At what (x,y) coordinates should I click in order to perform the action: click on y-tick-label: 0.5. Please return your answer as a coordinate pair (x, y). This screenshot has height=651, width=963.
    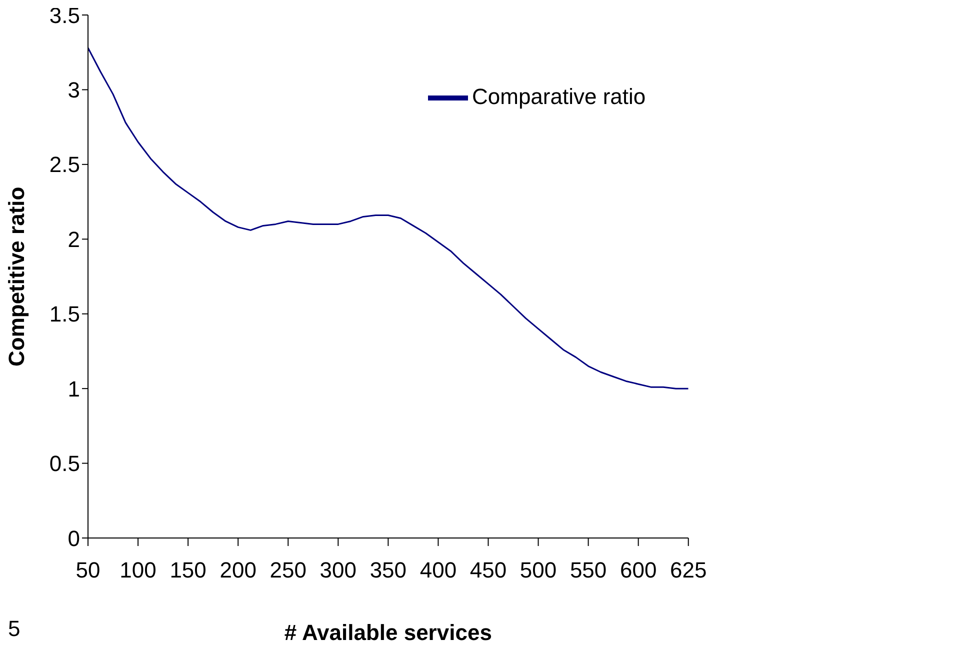
    Looking at the image, I should click on (64, 463).